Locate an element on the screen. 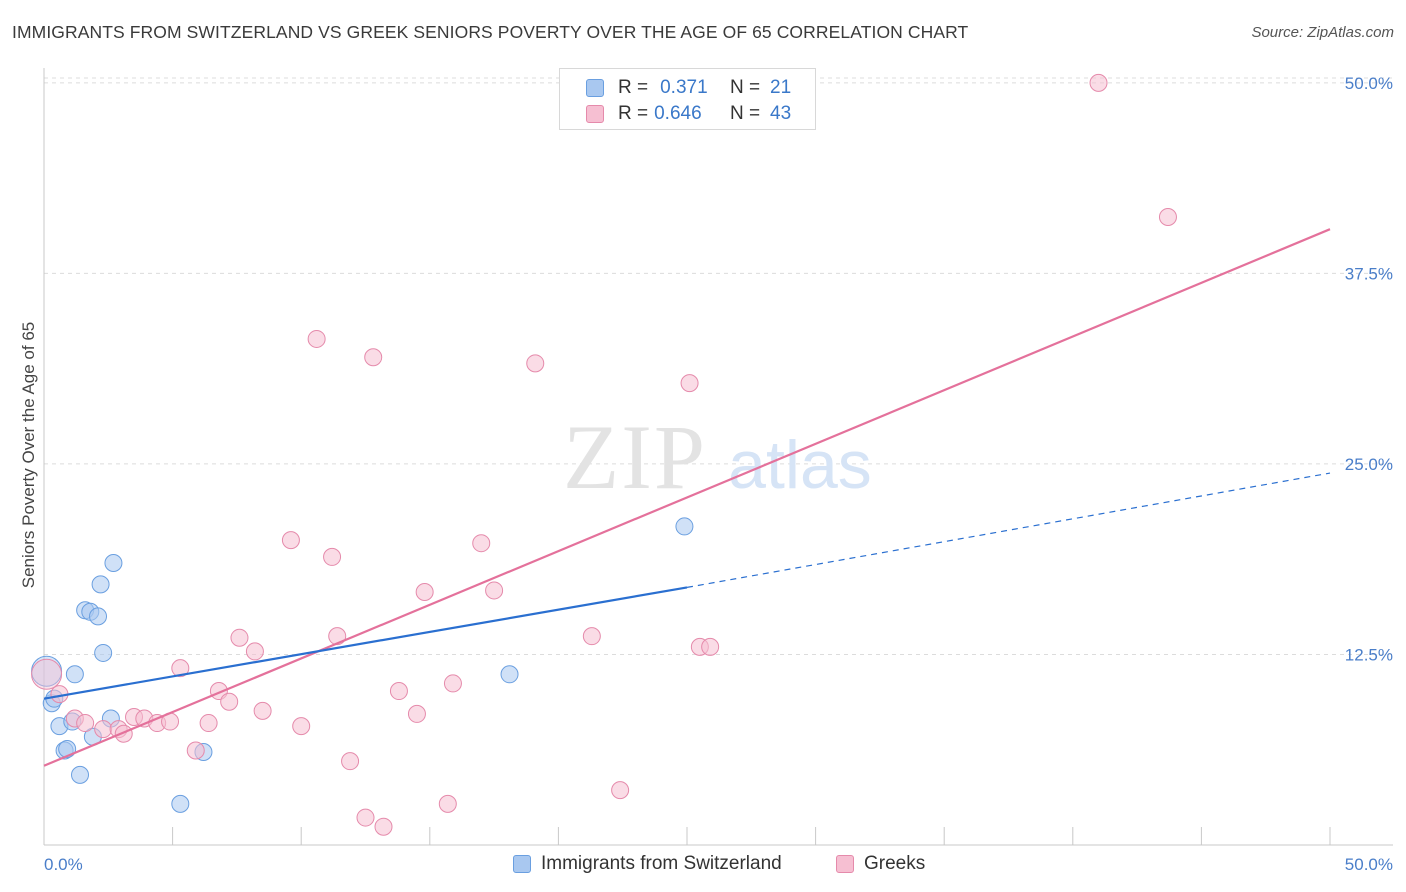 The height and width of the screenshot is (892, 1406). x-tick-label-min: 0.0% is located at coordinates (63, 864).